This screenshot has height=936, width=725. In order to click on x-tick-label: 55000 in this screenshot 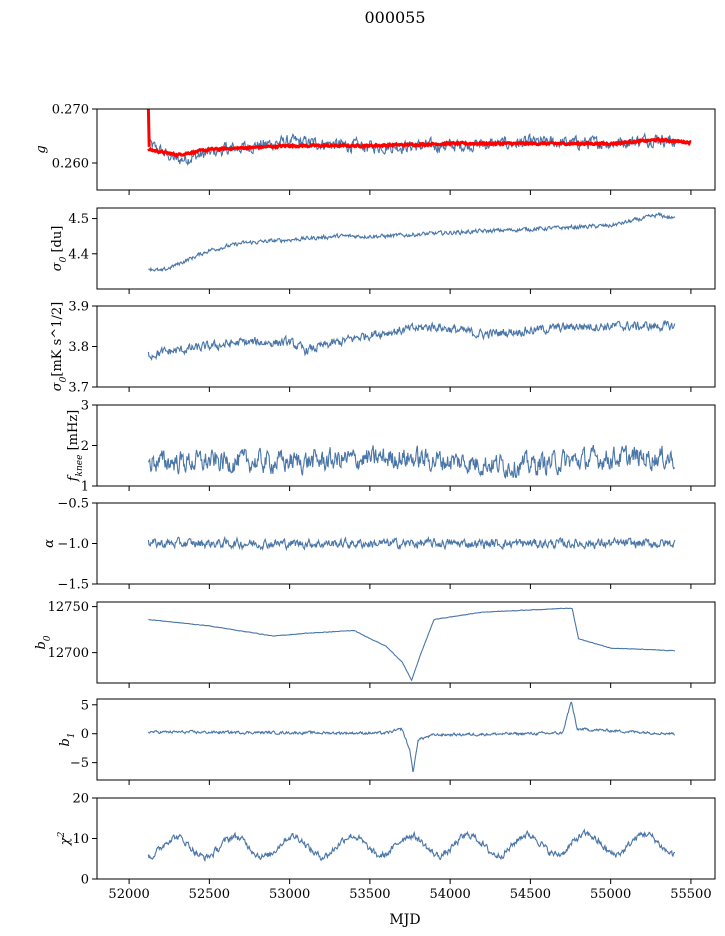, I will do `click(610, 894)`.